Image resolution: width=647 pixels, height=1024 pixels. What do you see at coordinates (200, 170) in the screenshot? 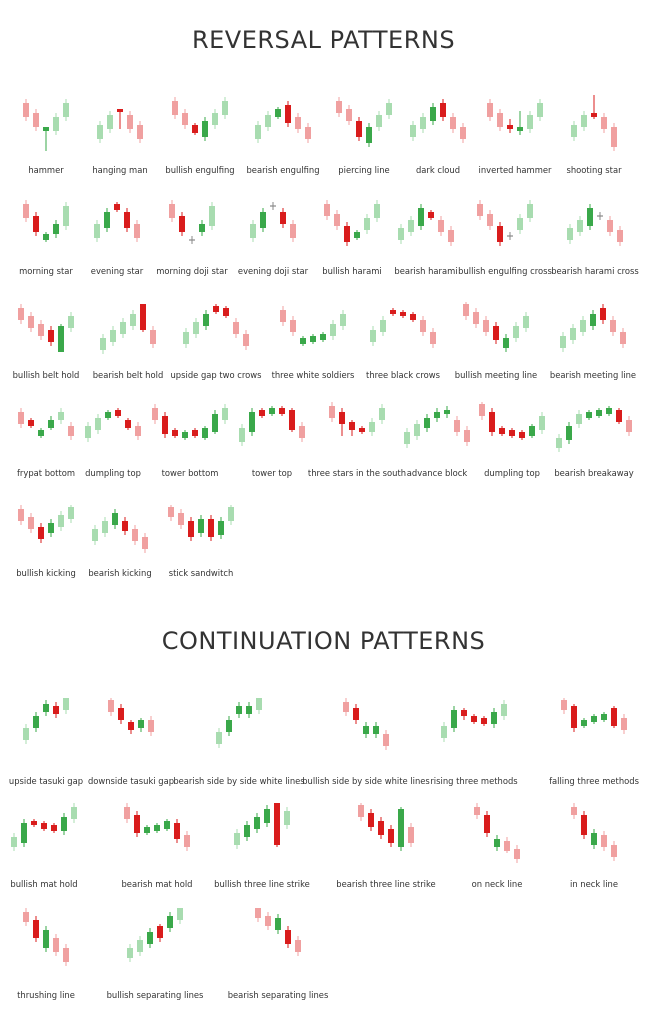
I see `pattern-label: bullish engulfing` at bounding box center [200, 170].